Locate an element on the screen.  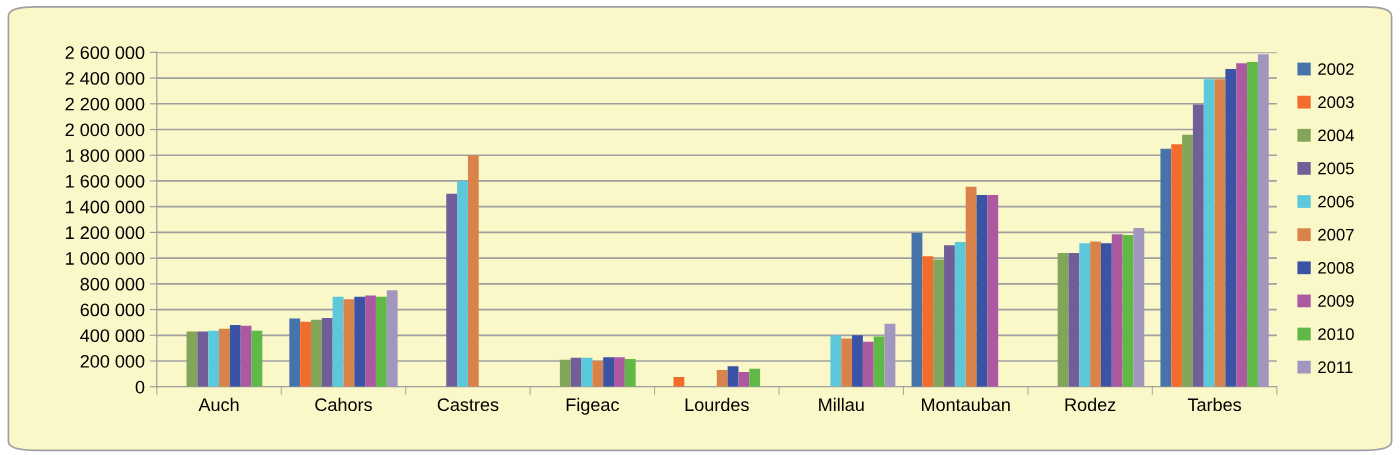
y-tick-label: 400 000 is located at coordinates (112, 336).